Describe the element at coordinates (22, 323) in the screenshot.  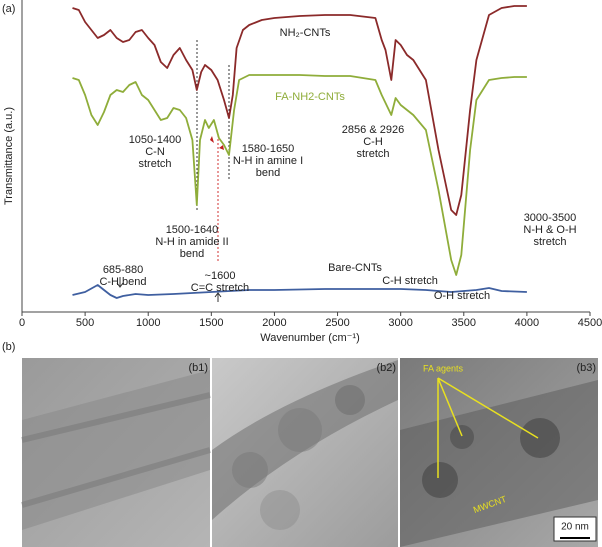
I see `x-tick-label: 0` at that location.